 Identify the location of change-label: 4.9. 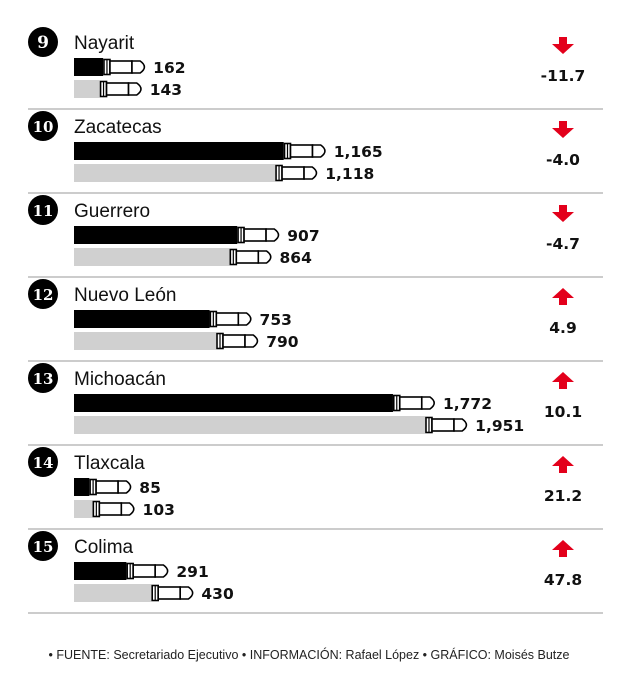
(562, 328).